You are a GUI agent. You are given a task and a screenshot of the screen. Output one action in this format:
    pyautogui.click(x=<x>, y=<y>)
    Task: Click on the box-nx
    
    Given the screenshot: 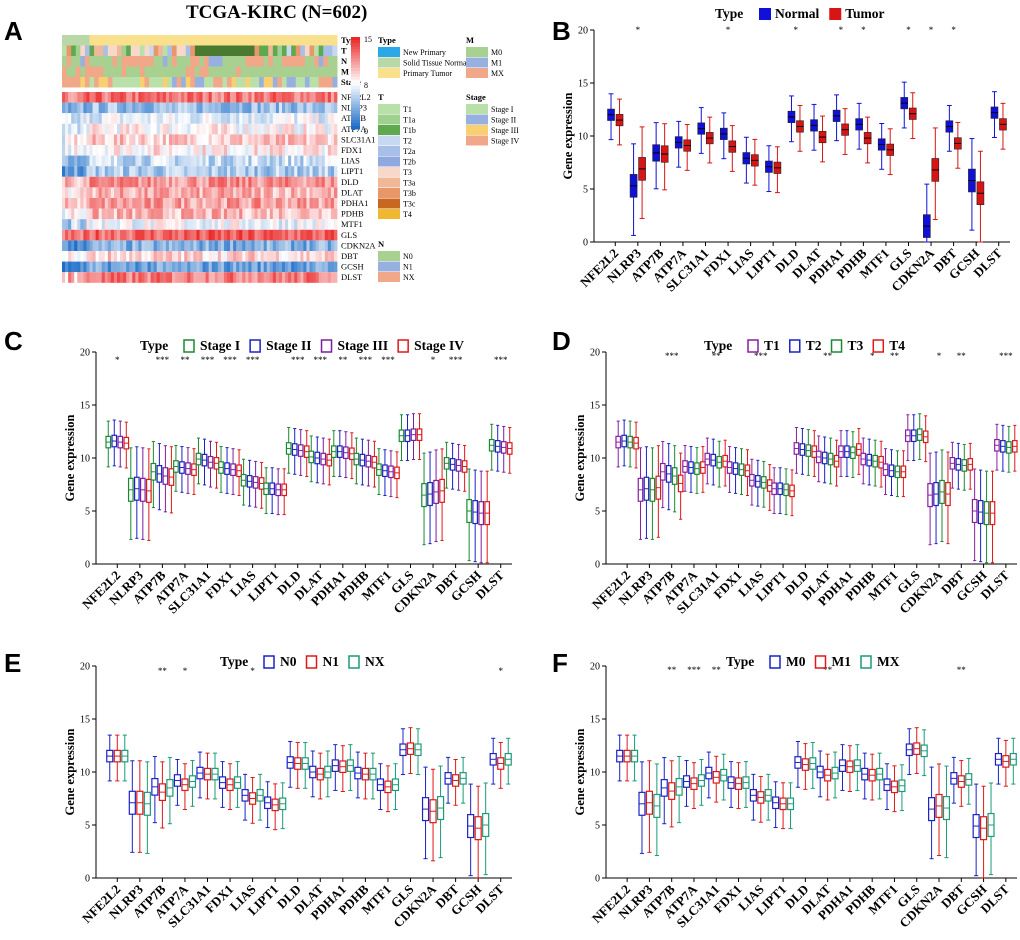 What is the action you would take?
    pyautogui.click(x=125, y=758)
    